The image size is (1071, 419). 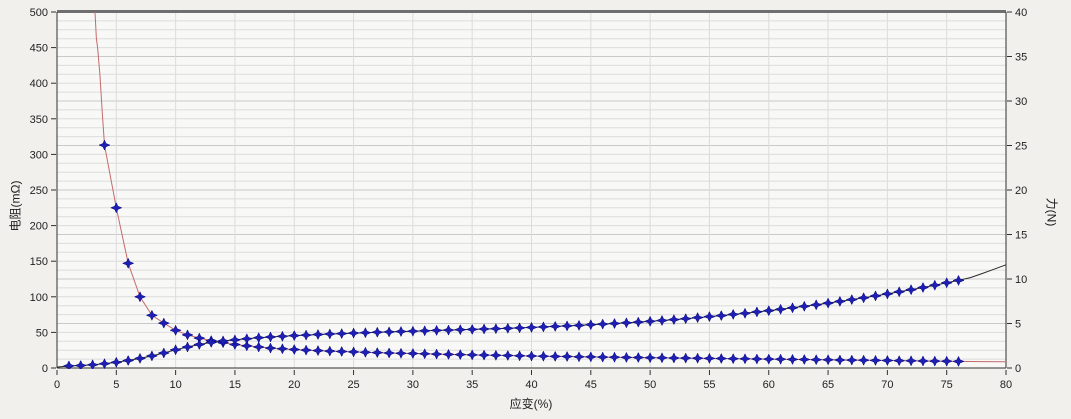 I want to click on right-tick-label: 5, so click(x=1018, y=325).